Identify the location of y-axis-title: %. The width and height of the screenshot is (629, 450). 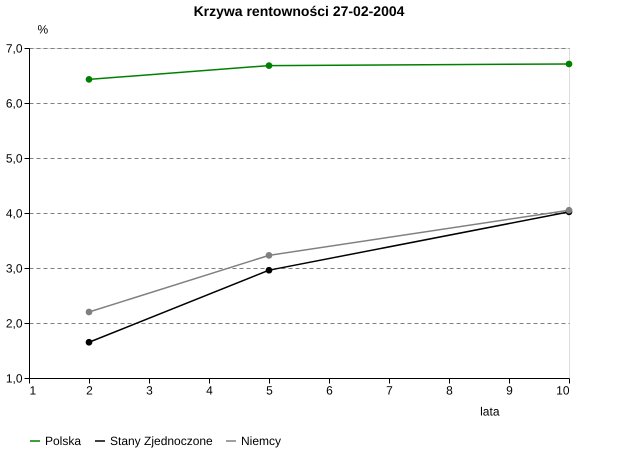
(43, 29).